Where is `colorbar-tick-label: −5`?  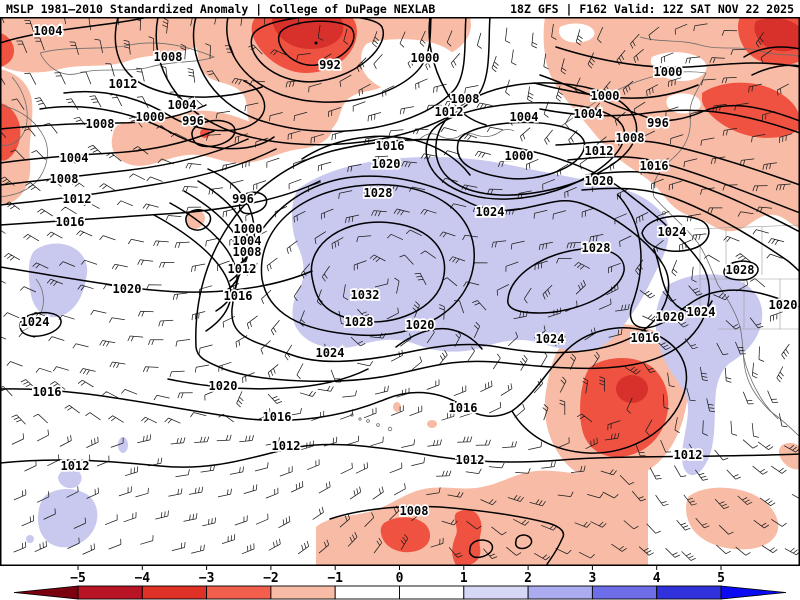 colorbar-tick-label: −5 is located at coordinates (78, 578).